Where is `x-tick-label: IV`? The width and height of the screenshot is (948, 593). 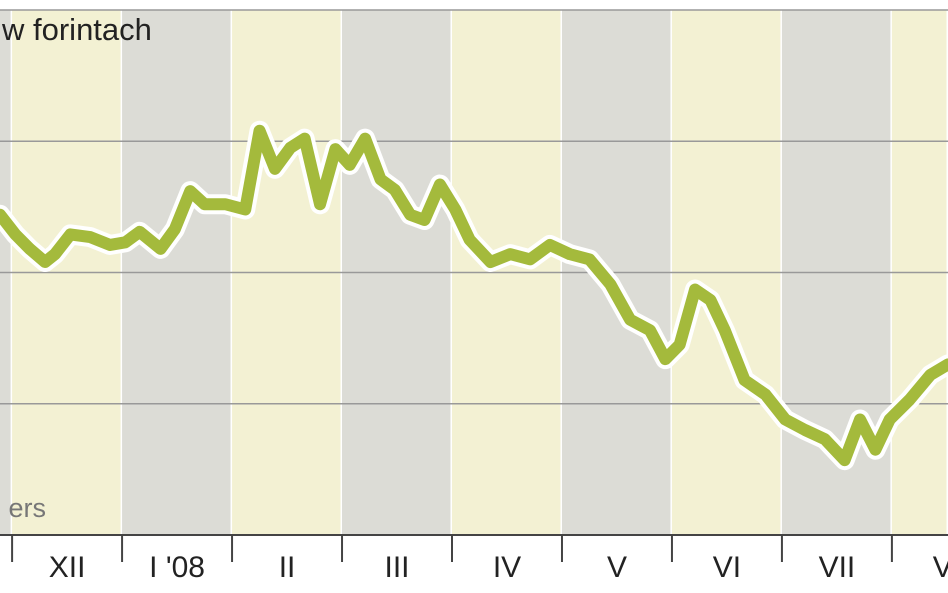
x-tick-label: IV is located at coordinates (507, 567).